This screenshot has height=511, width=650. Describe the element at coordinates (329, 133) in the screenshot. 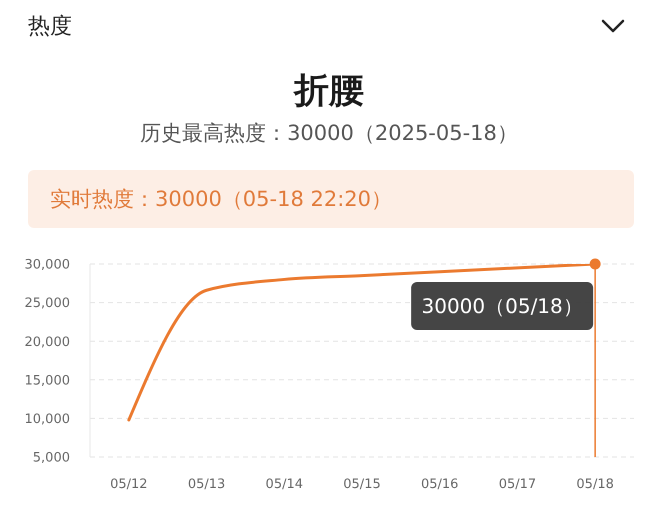

I see `chart-subtitle: 历史最高热度：30000（2025-05-18）` at that location.